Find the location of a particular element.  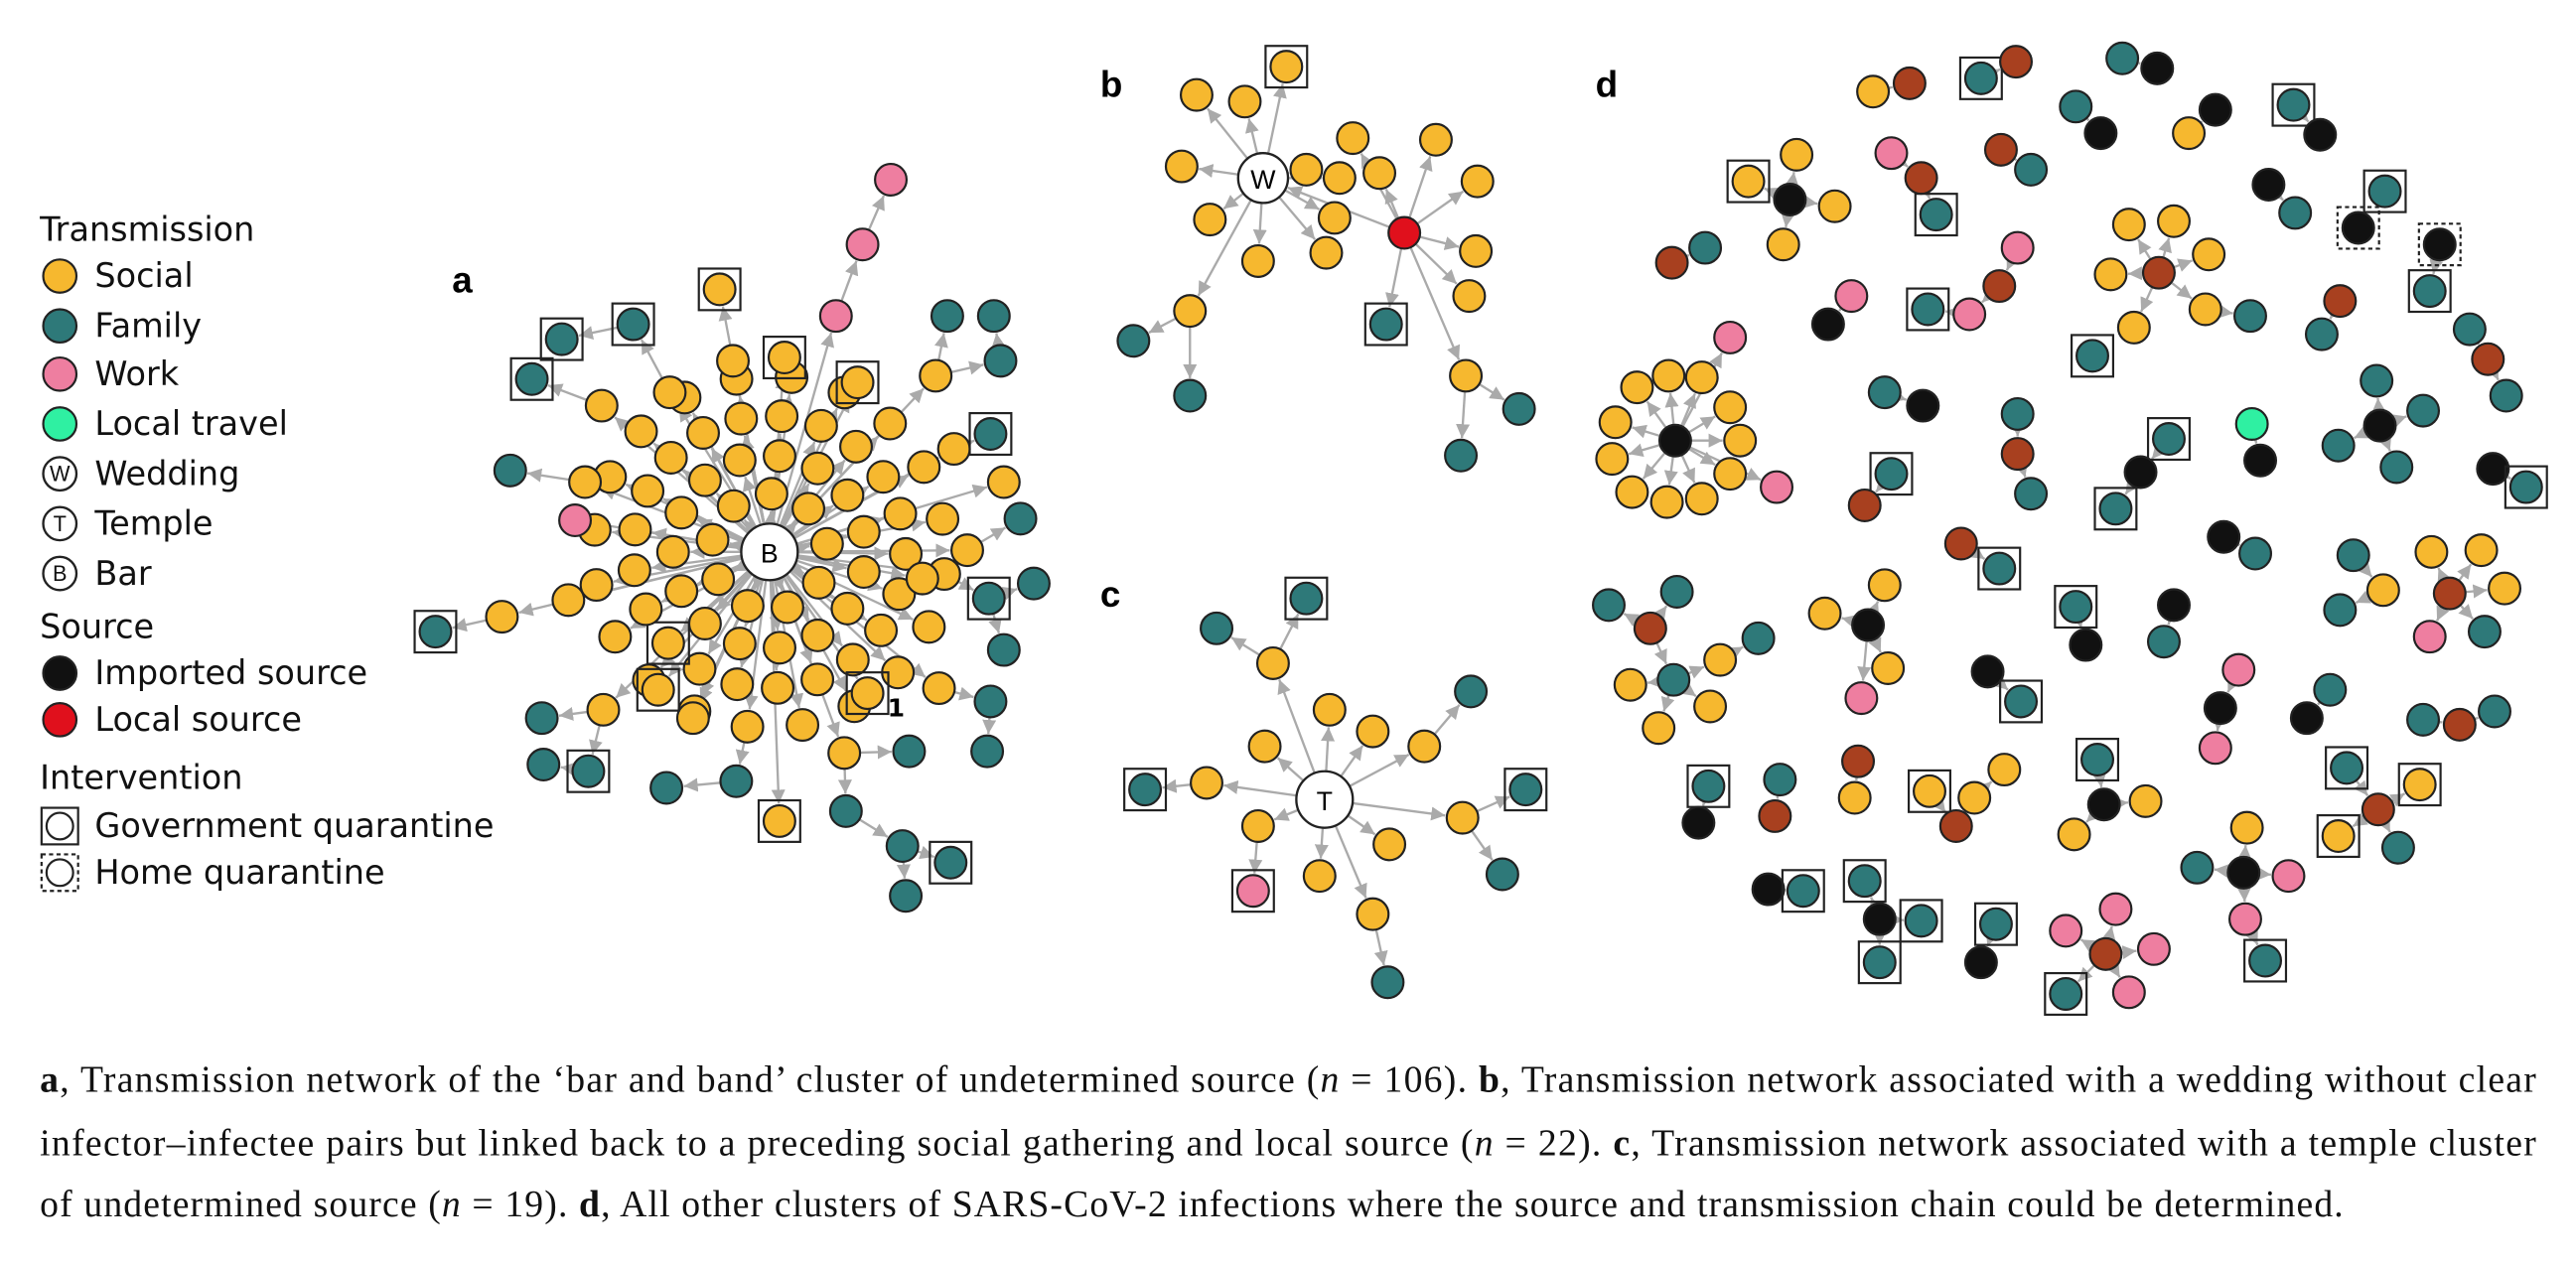

home-quarantine is located at coordinates (2439, 244).